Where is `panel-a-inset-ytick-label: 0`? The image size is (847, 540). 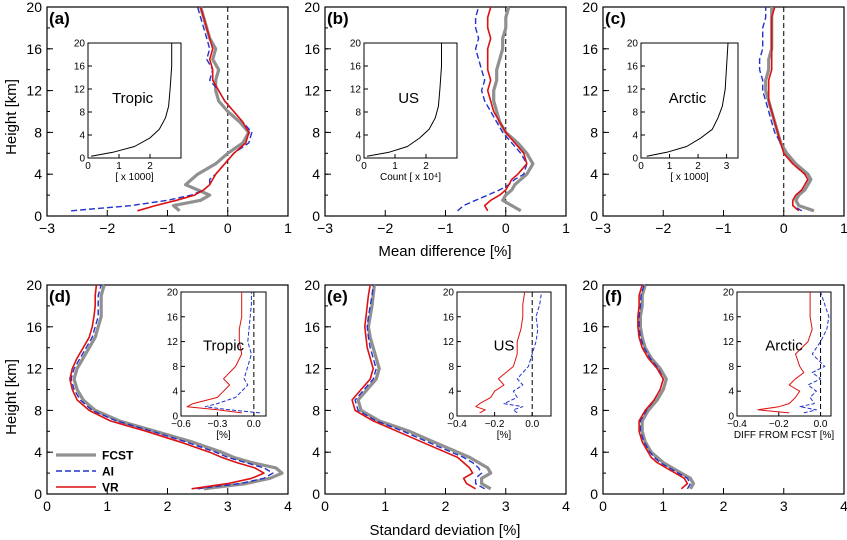 panel-a-inset-ytick-label: 0 is located at coordinates (82, 159).